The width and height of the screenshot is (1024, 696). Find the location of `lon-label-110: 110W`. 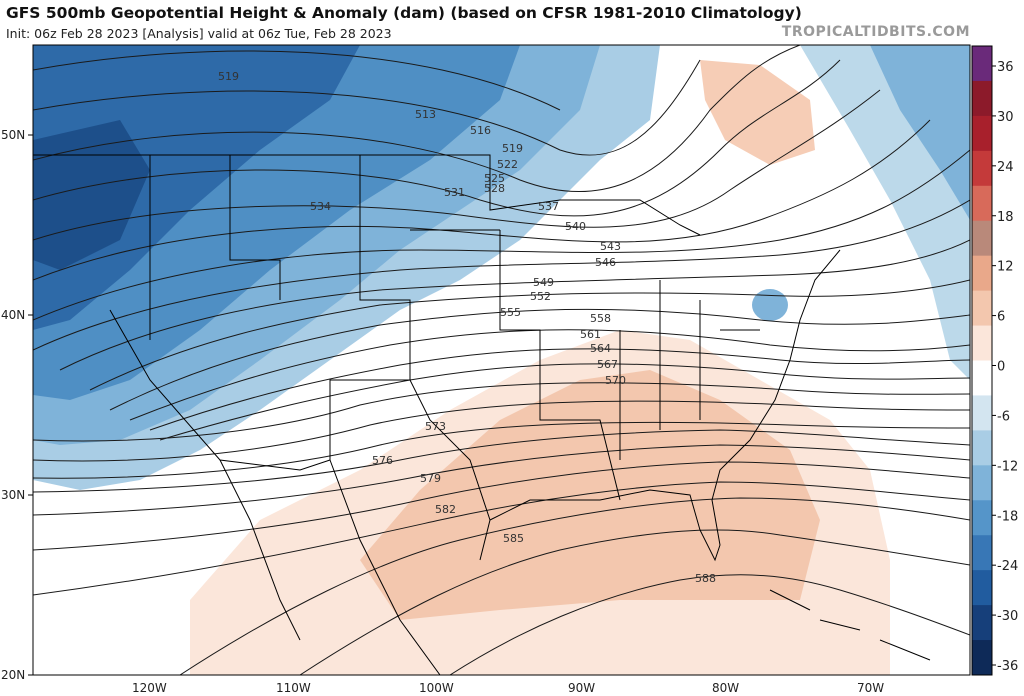

lon-label-110: 110W is located at coordinates (293, 688).